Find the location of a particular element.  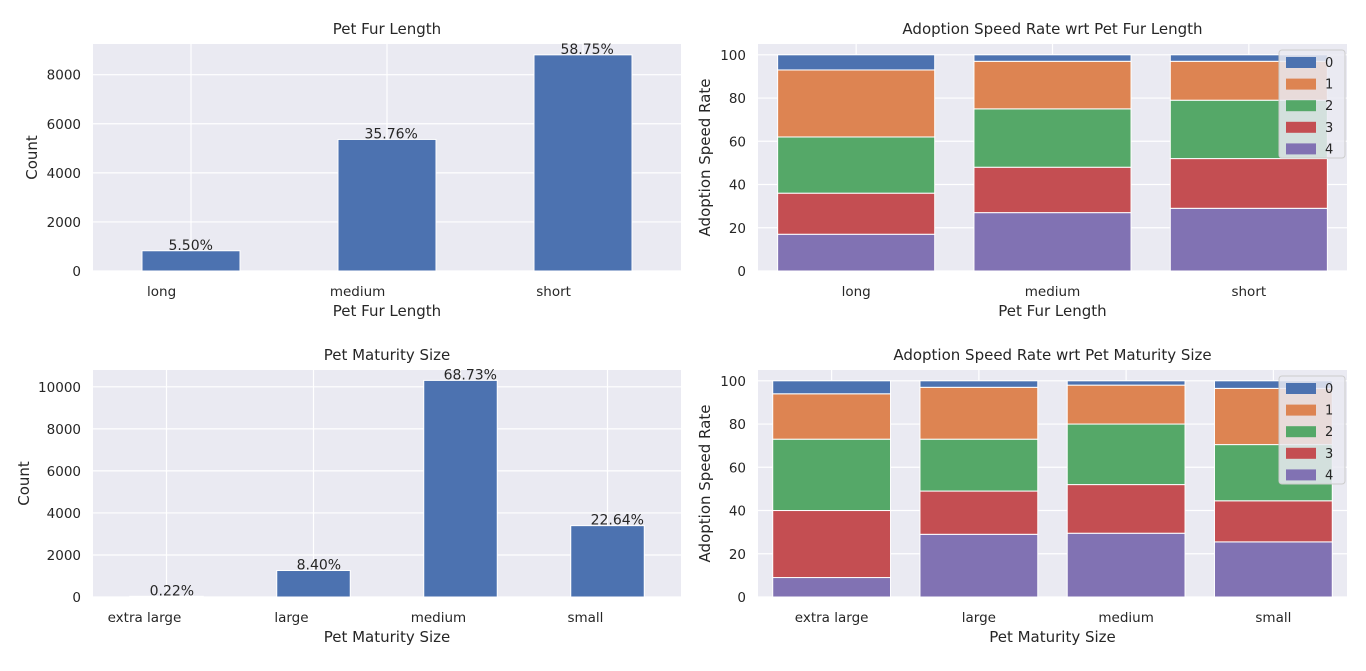

bar-short is located at coordinates (583, 163).